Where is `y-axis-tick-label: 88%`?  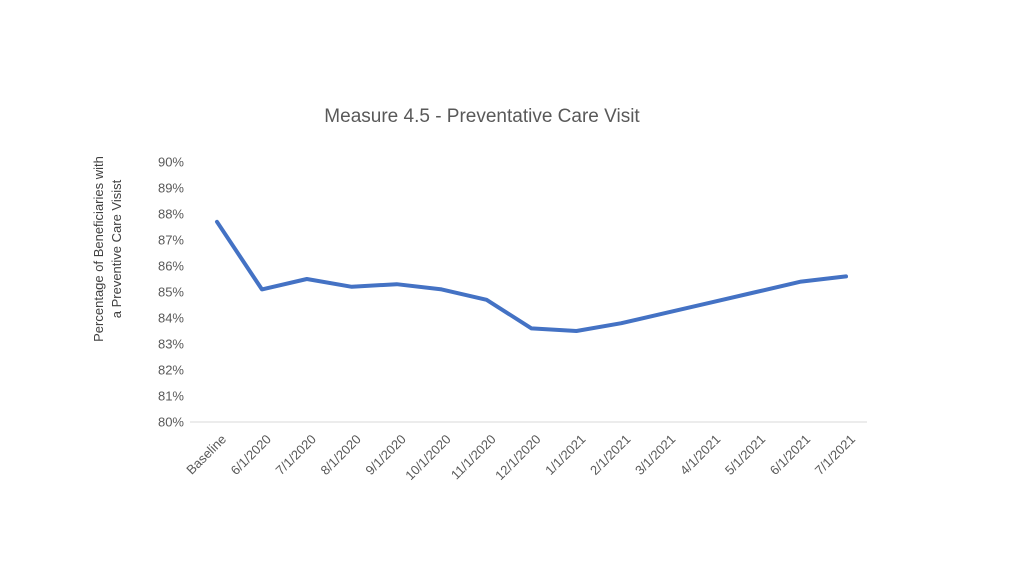 y-axis-tick-label: 88% is located at coordinates (171, 214).